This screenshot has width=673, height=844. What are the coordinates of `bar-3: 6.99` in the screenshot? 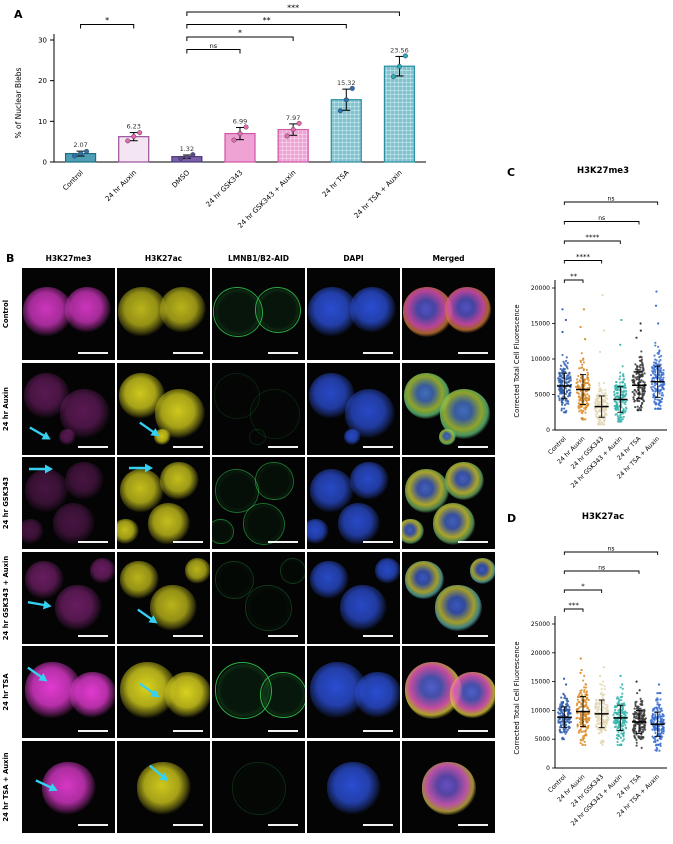 It's located at (240, 140).